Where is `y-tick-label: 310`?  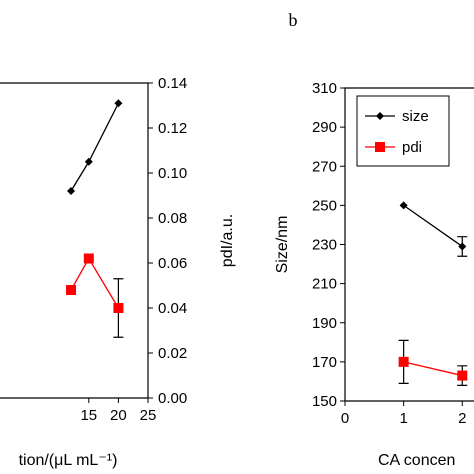 y-tick-label: 310 is located at coordinates (324, 88).